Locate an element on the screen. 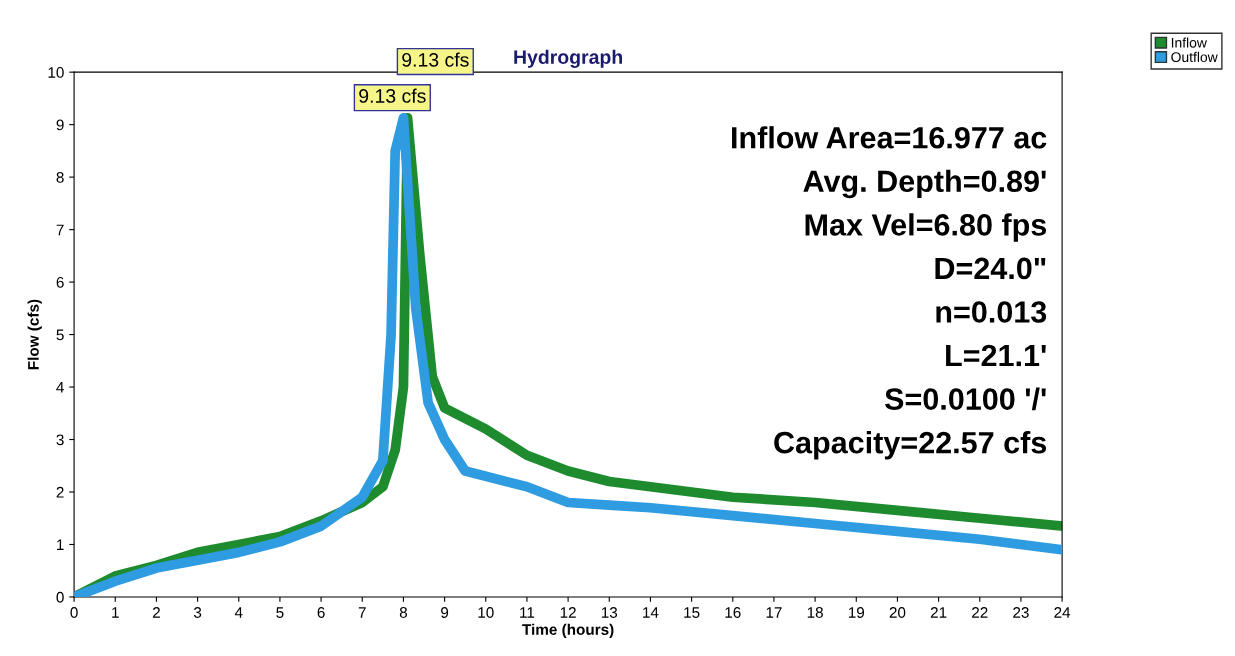  chart-title: Hydrograph is located at coordinates (568, 58).